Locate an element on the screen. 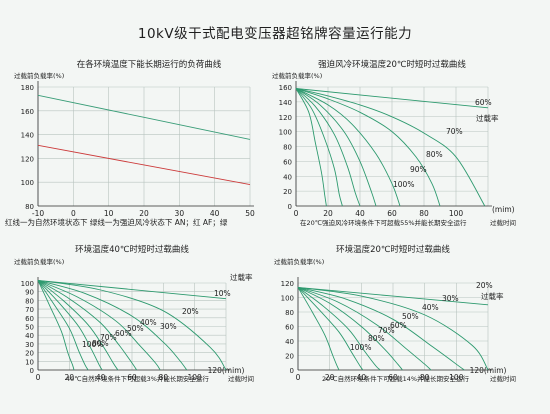 The width and height of the screenshot is (550, 414). chart-title: 环境温度20℃时短时过载曲线 is located at coordinates (393, 249).